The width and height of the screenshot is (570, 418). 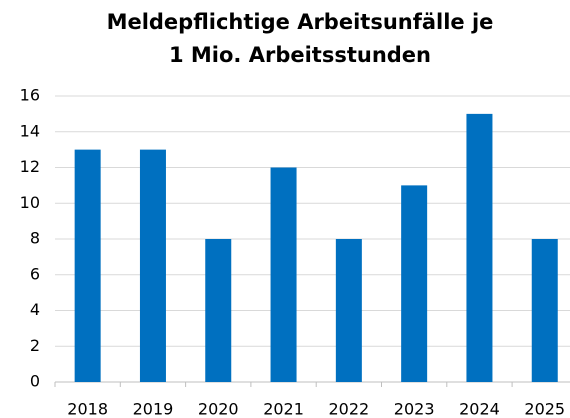 What do you see at coordinates (35, 381) in the screenshot?
I see `y-tick-label: 0` at bounding box center [35, 381].